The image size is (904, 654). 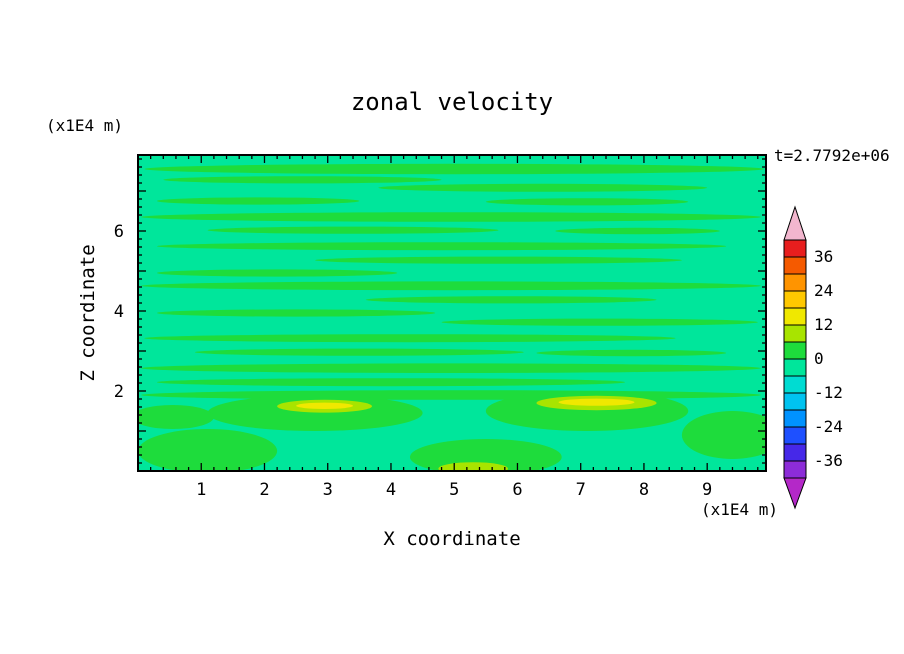 I want to click on colorbar: 36 24 12 0 -12 -24 -36, so click(x=813, y=357).